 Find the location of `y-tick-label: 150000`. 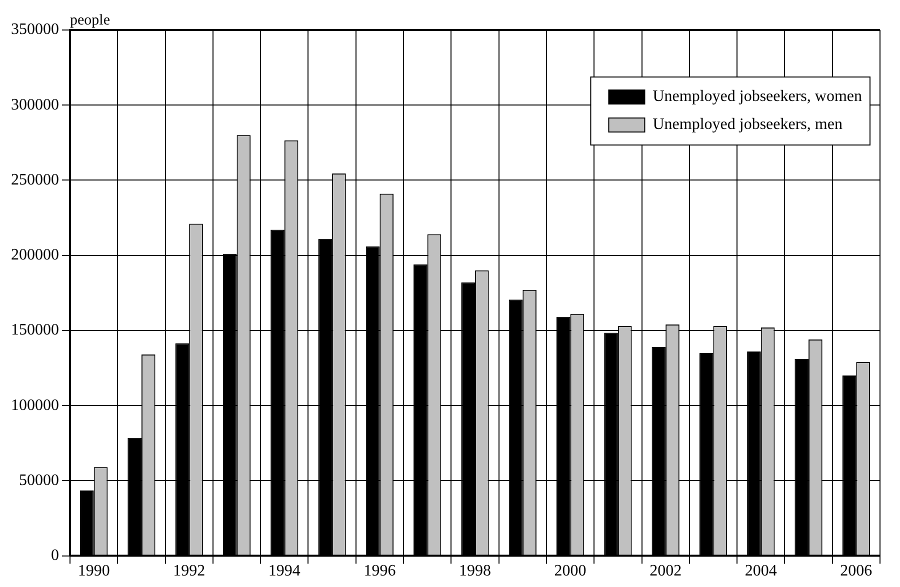

y-tick-label: 150000 is located at coordinates (35, 330).